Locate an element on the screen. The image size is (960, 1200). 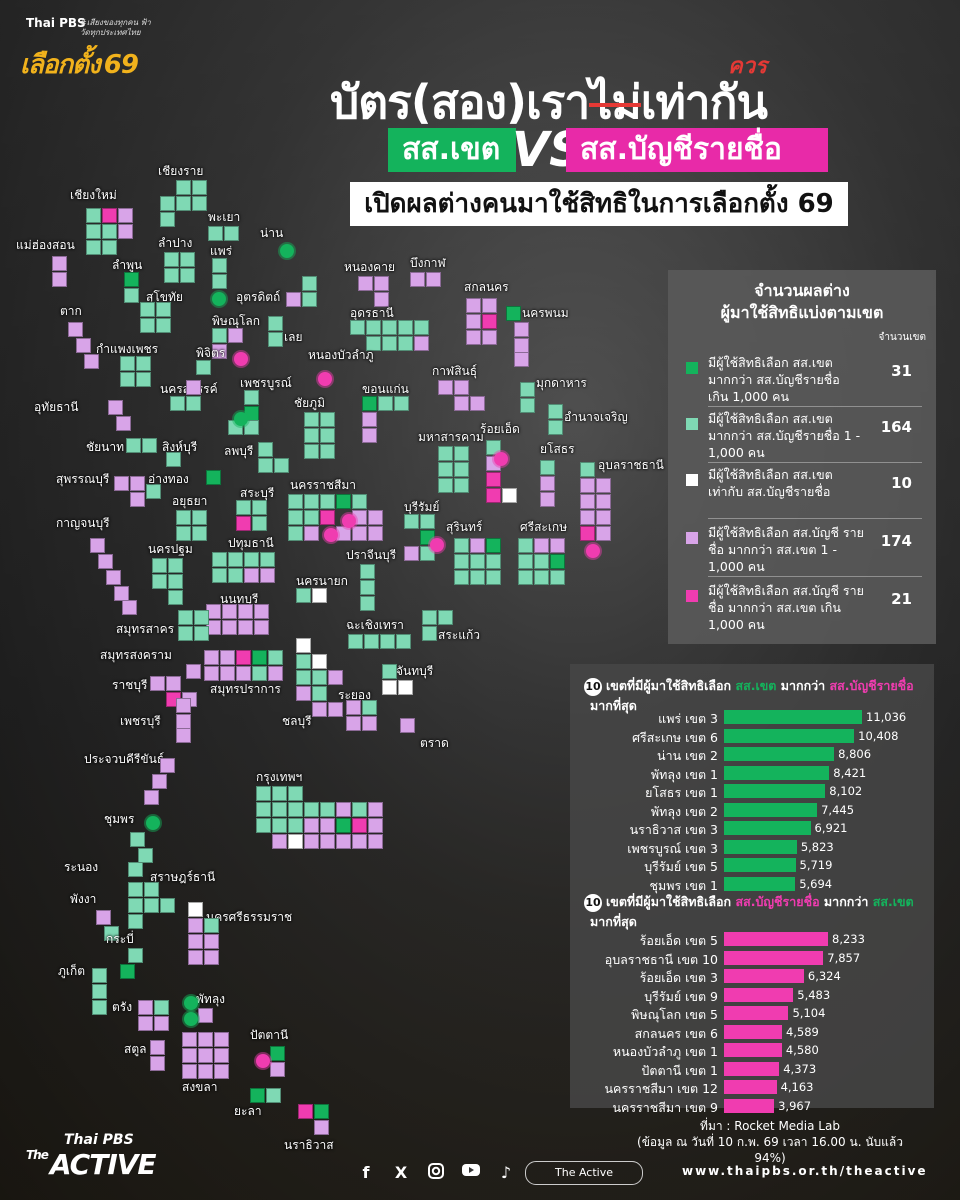
province-label: เชียงใหม่ is located at coordinates (93, 195).